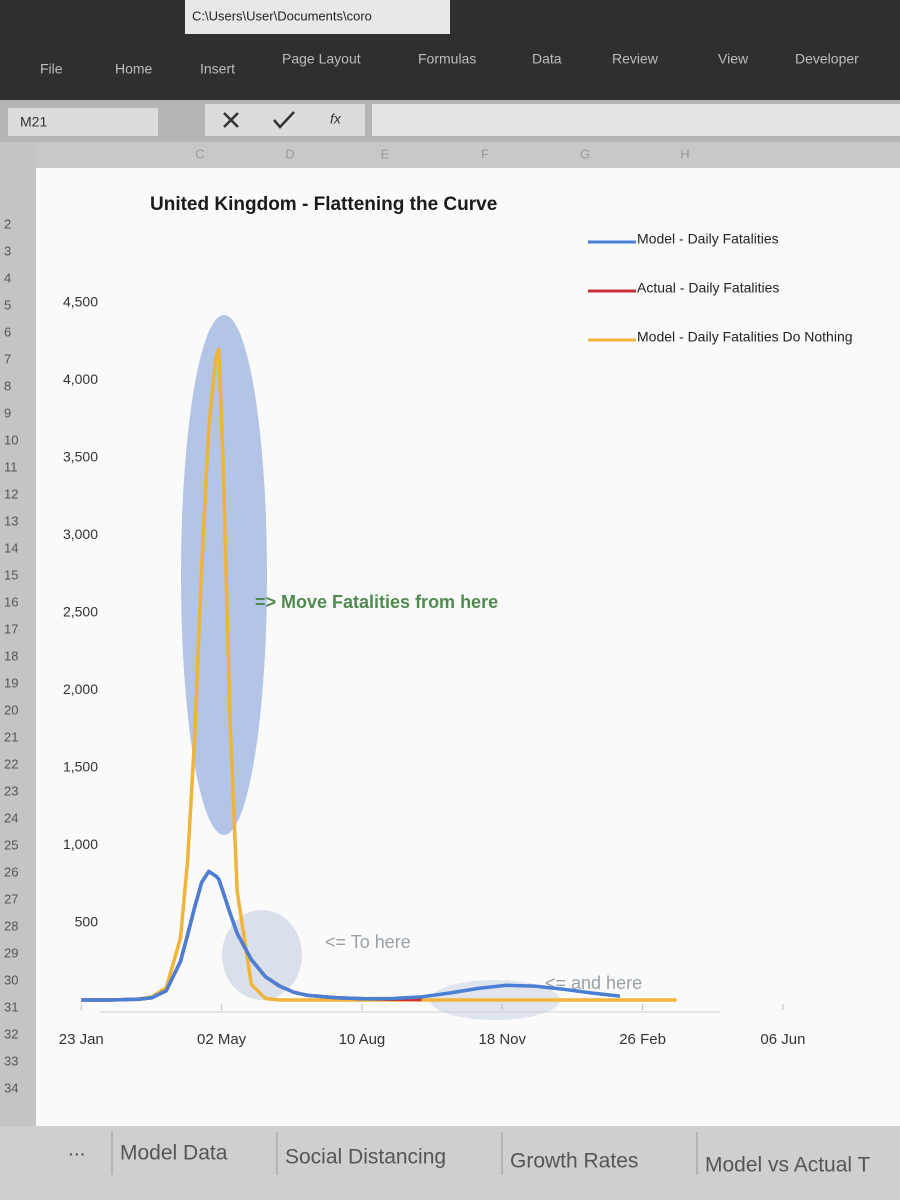  What do you see at coordinates (11, 1033) in the screenshot?
I see `row-label: 32` at bounding box center [11, 1033].